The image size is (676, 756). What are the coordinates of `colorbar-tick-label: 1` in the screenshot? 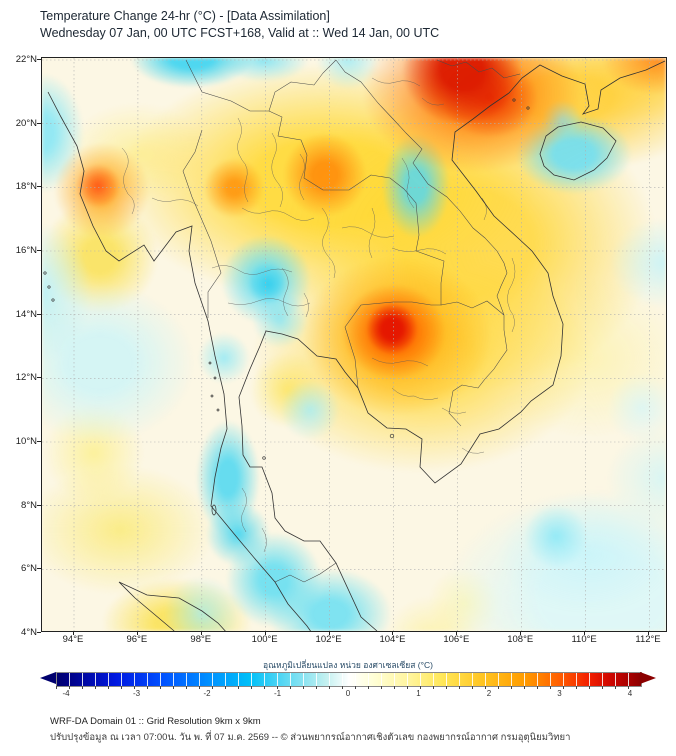 It's located at (418, 693).